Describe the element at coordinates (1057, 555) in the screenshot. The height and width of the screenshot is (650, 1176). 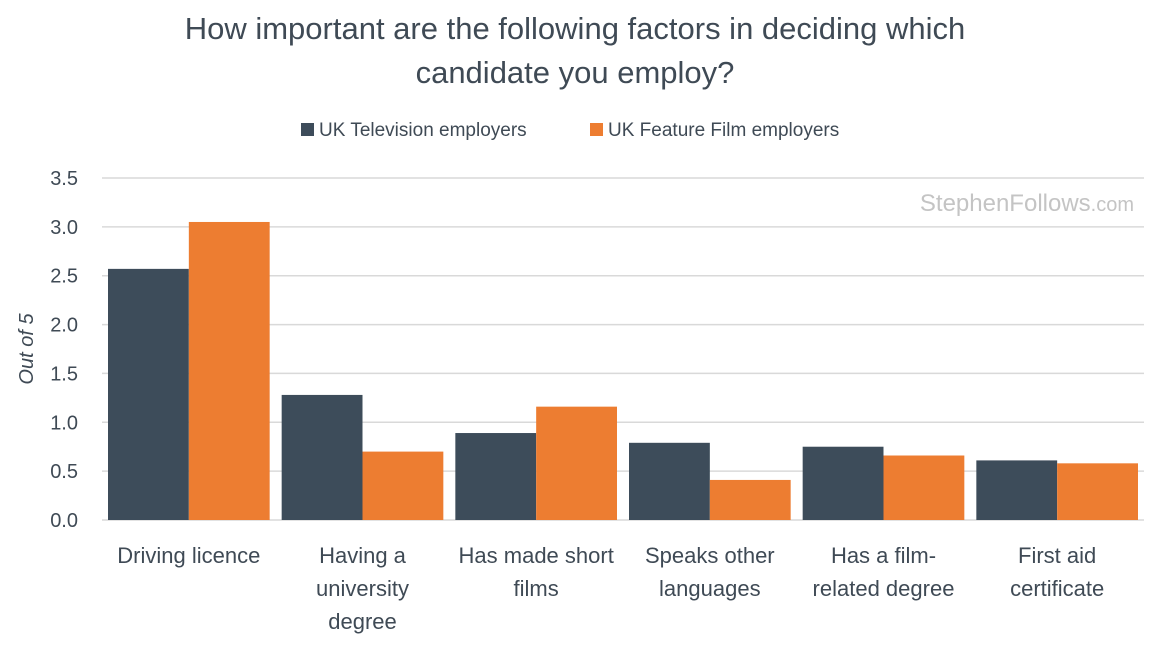
I see `x-category-label-5-line-0: First aid` at that location.